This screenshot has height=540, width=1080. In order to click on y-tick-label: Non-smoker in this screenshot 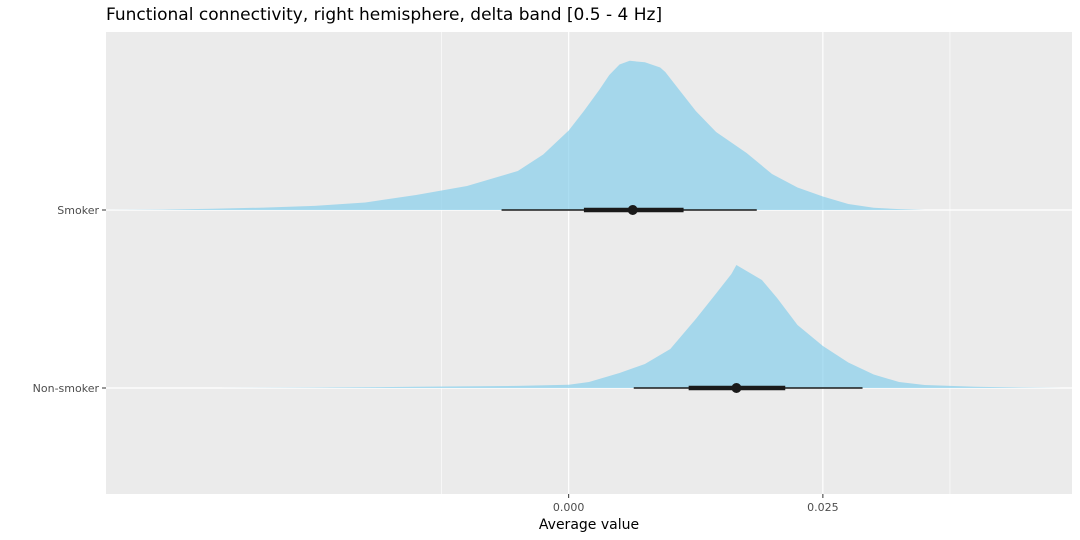, I will do `click(66, 388)`.